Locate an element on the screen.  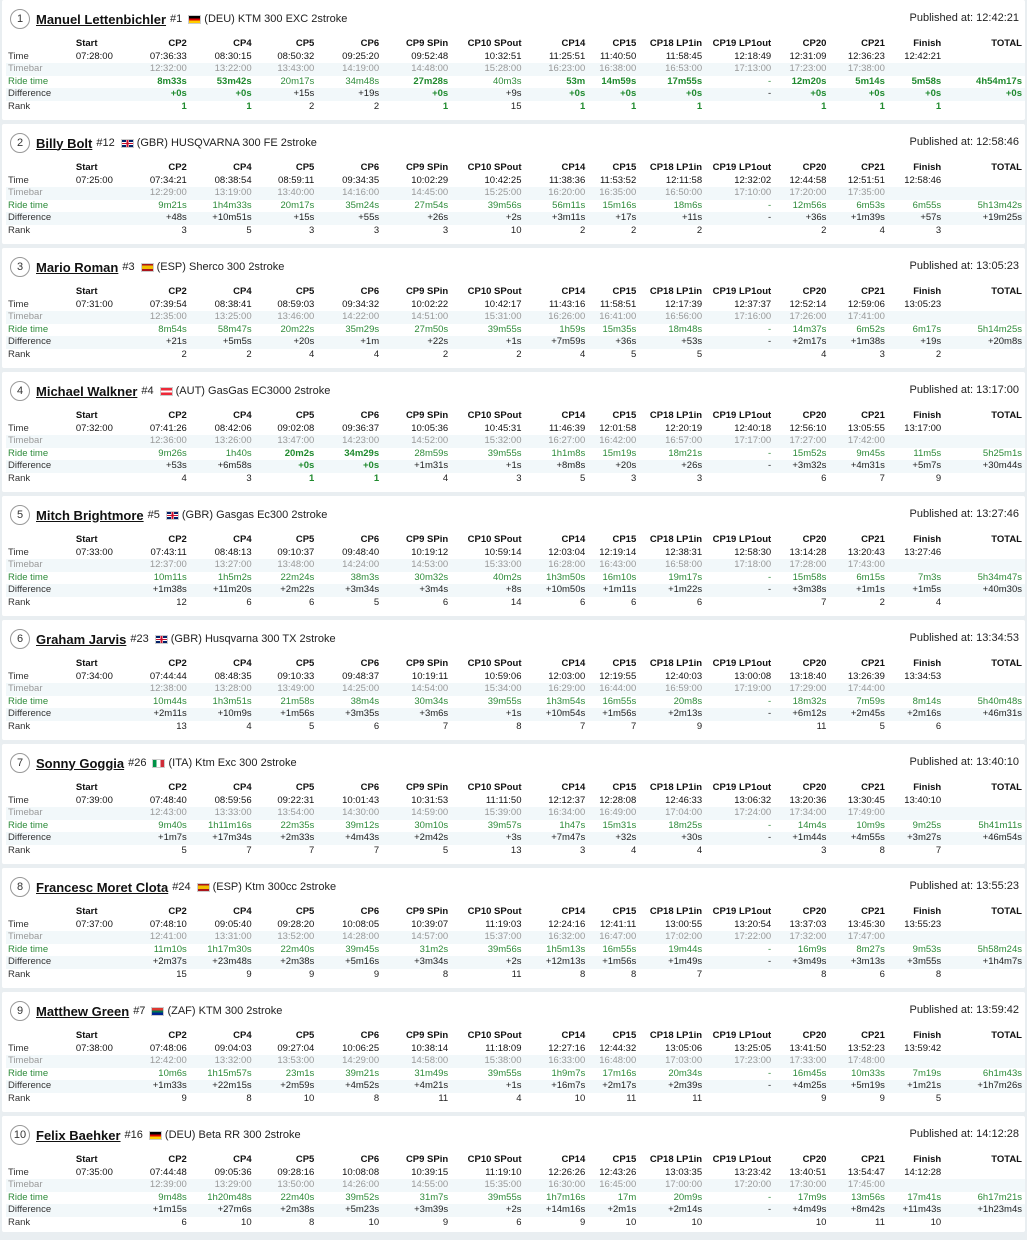
rider-name-link: Francesc Moret Clota is located at coordinates (102, 887).